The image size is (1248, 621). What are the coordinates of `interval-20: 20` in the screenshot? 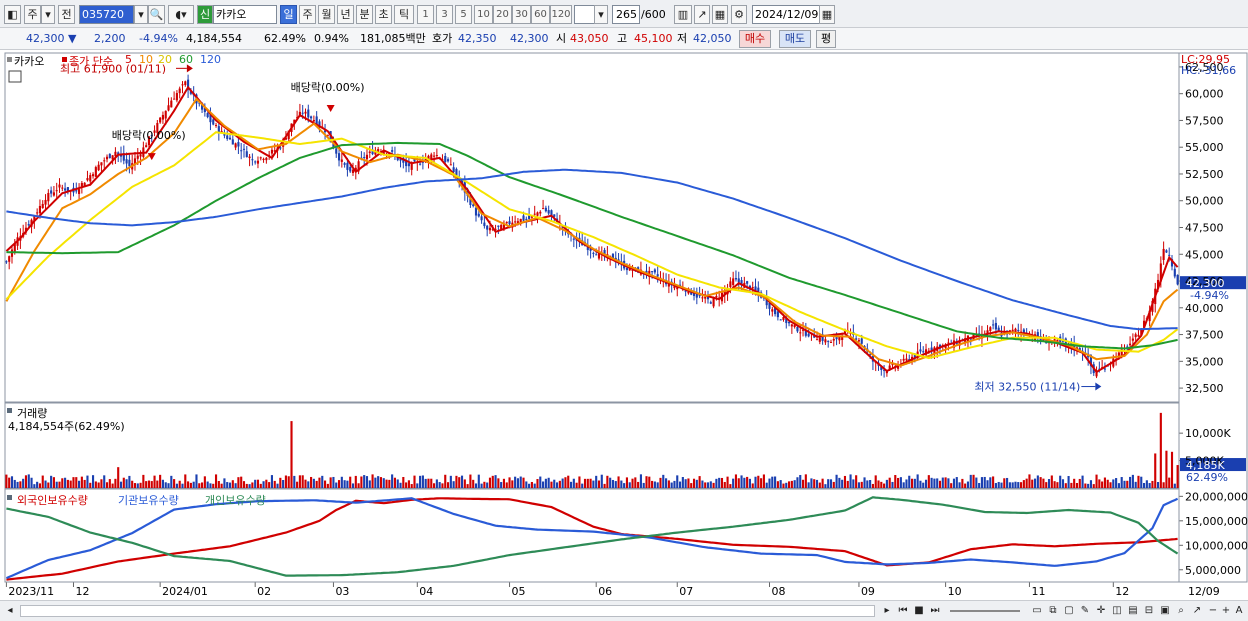 It's located at (502, 14).